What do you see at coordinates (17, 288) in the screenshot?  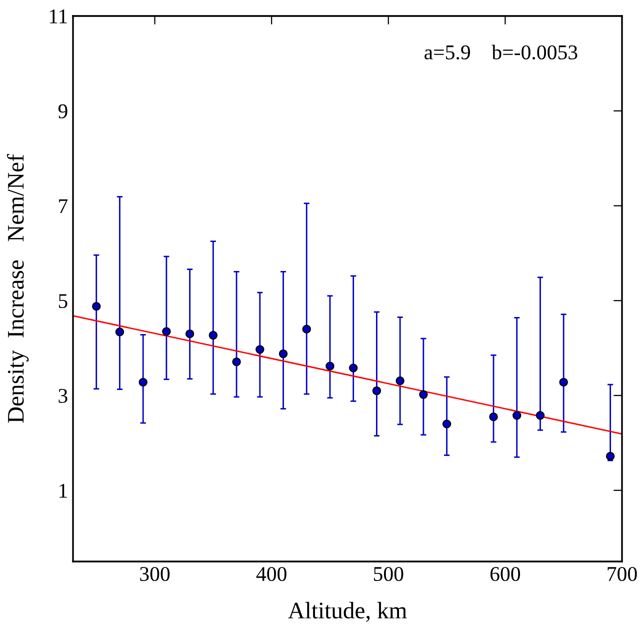 I see `y-axis-title: Density Increase Nem/Nef` at bounding box center [17, 288].